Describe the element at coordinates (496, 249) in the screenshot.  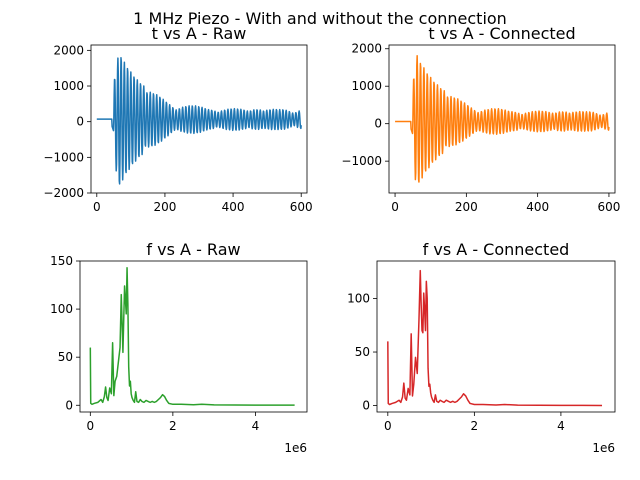
I see `chart-title: f vs A - Connected` at that location.